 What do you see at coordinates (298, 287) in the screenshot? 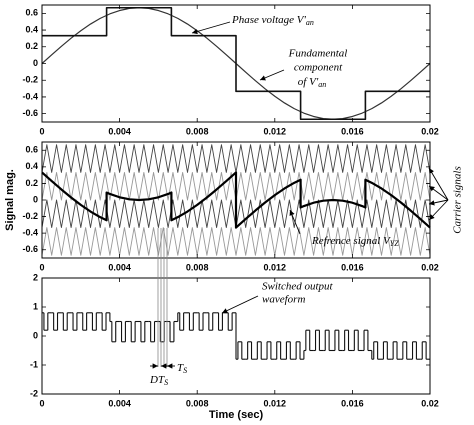
I see `annotation: Switched output` at bounding box center [298, 287].